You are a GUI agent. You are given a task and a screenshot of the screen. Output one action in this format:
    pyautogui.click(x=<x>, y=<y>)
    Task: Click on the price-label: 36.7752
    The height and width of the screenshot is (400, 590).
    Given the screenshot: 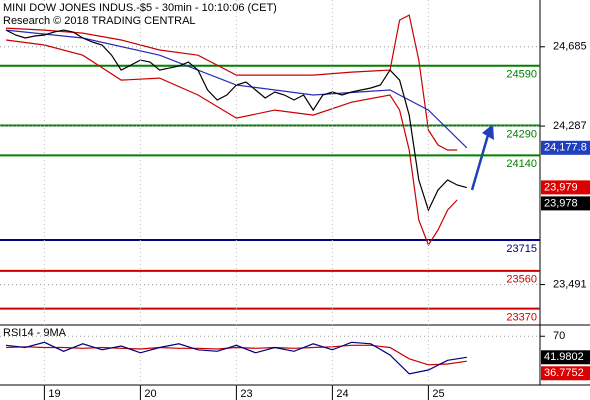 What is the action you would take?
    pyautogui.click(x=564, y=373)
    